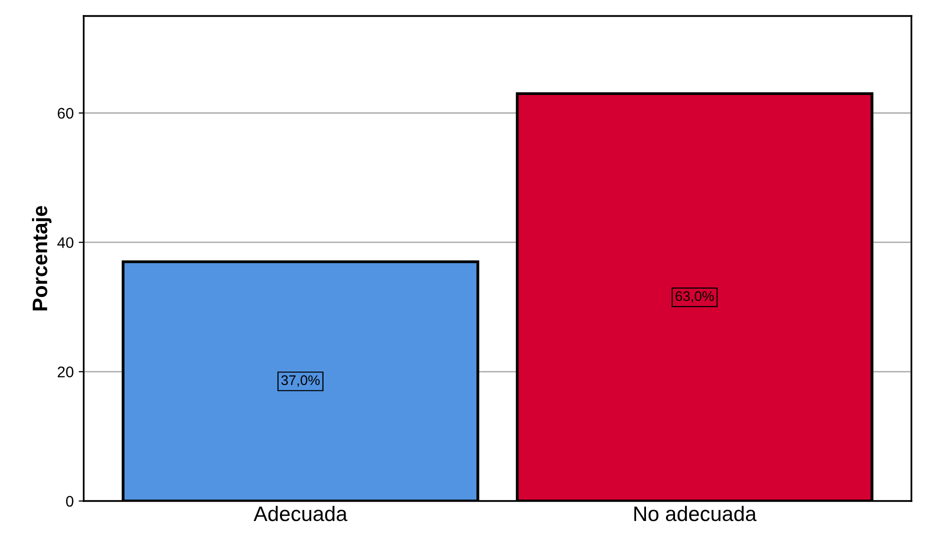  What do you see at coordinates (65, 242) in the screenshot?
I see `y-tick-label: 40` at bounding box center [65, 242].